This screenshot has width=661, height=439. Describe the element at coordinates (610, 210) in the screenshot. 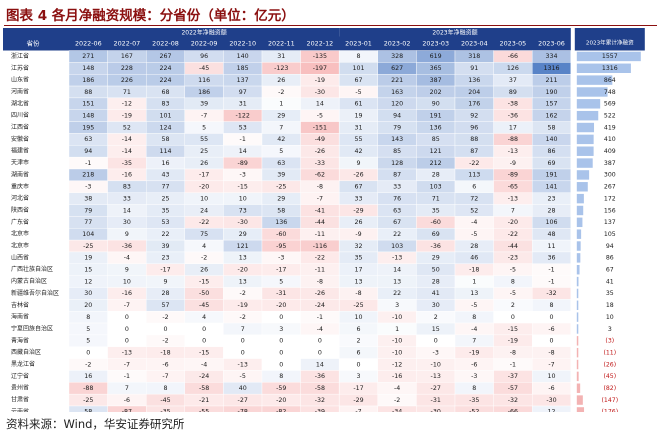

I see `total-value-13: 156` at that location.